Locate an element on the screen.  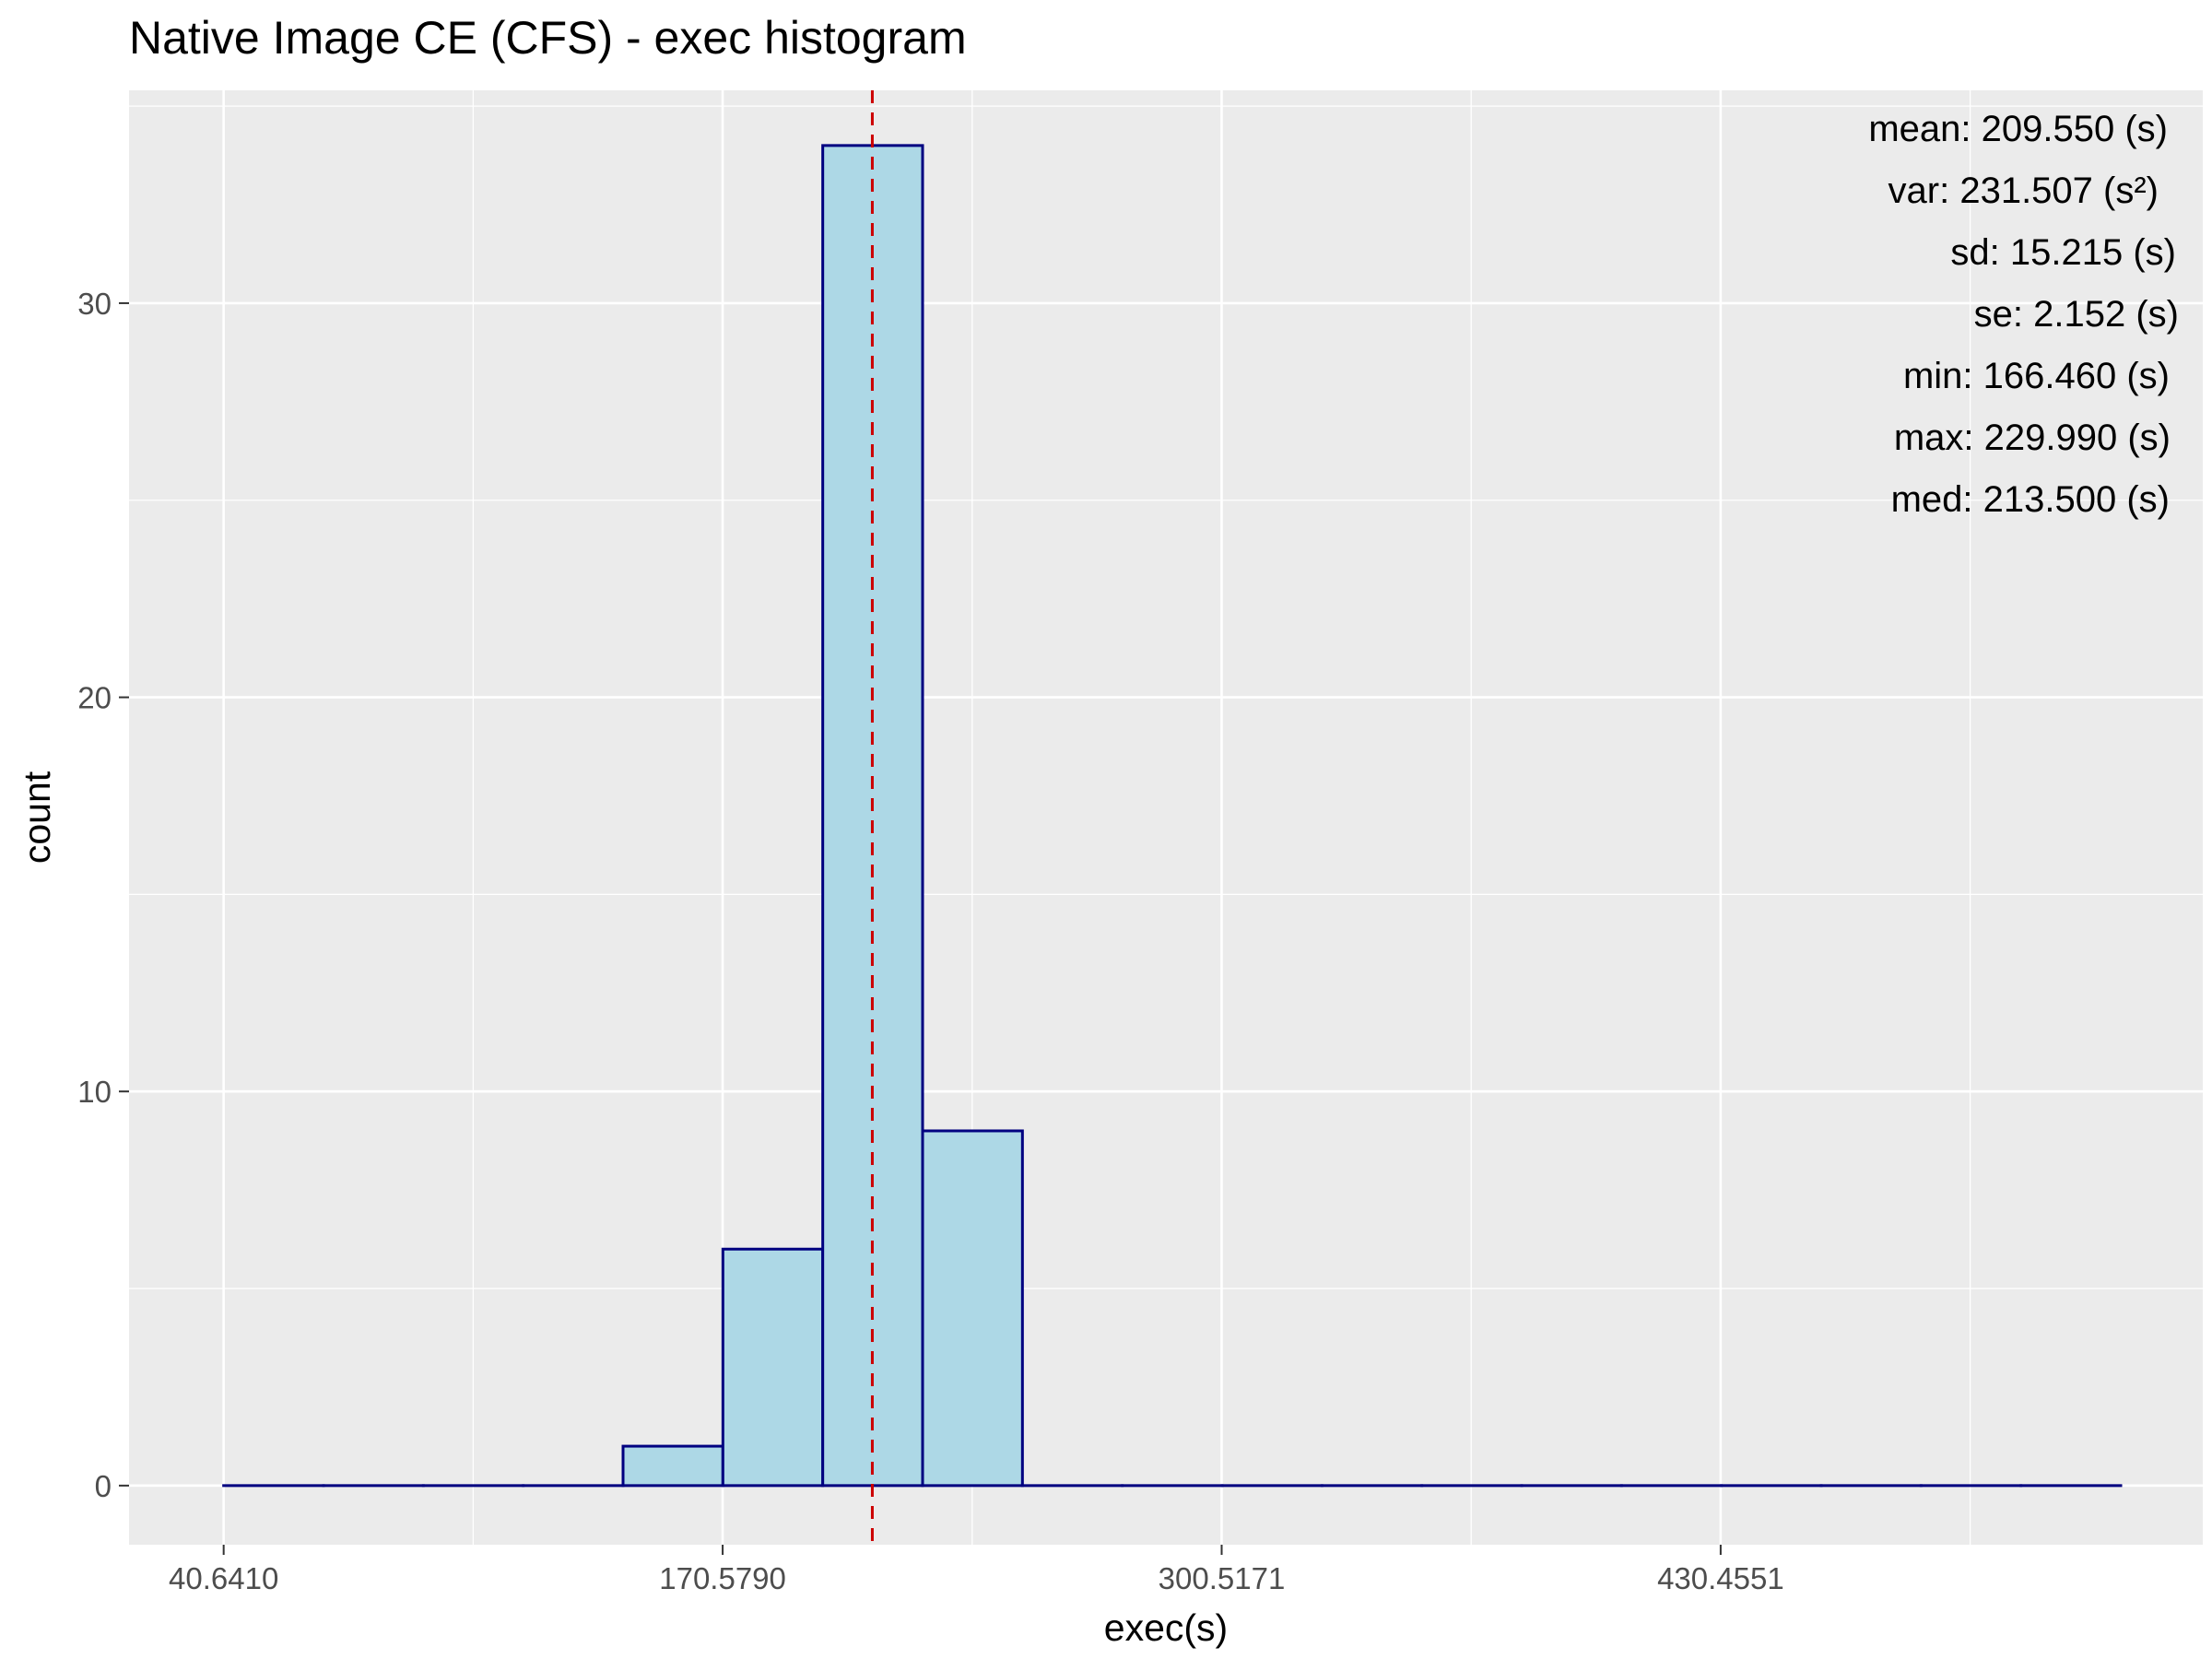
y-axis-title: count is located at coordinates (37, 817).